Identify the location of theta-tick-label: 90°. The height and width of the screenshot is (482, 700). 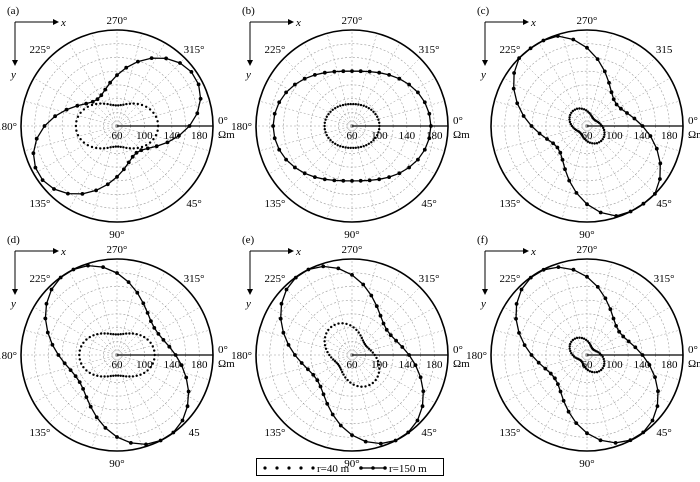
(351, 464).